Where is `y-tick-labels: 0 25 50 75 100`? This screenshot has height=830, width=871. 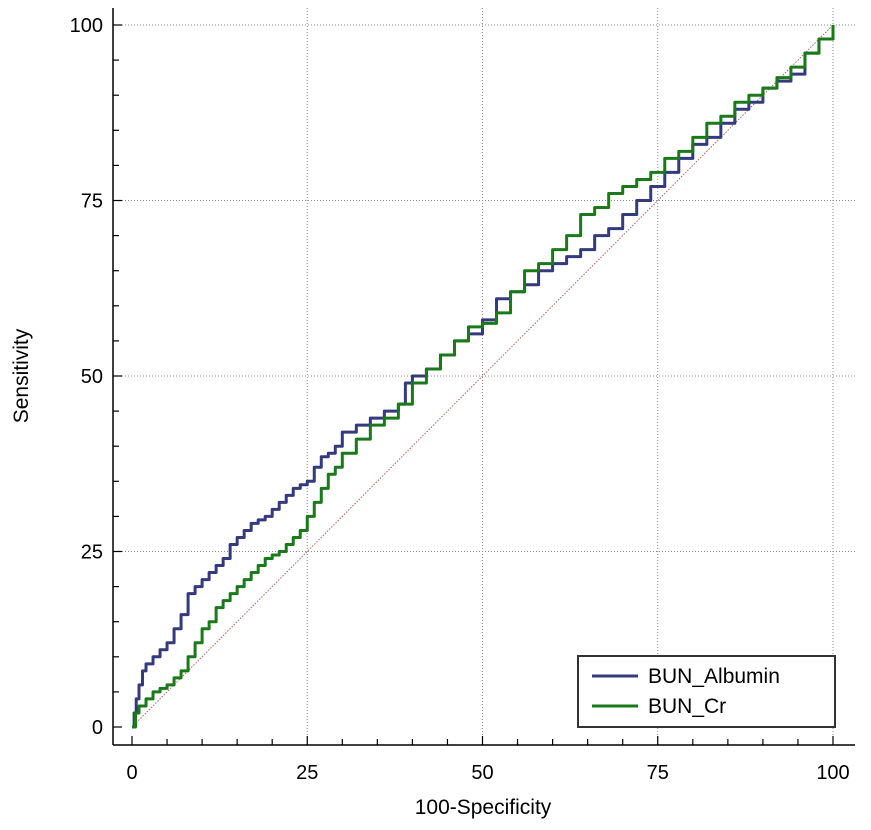 y-tick-labels: 0 25 50 75 100 is located at coordinates (86, 377).